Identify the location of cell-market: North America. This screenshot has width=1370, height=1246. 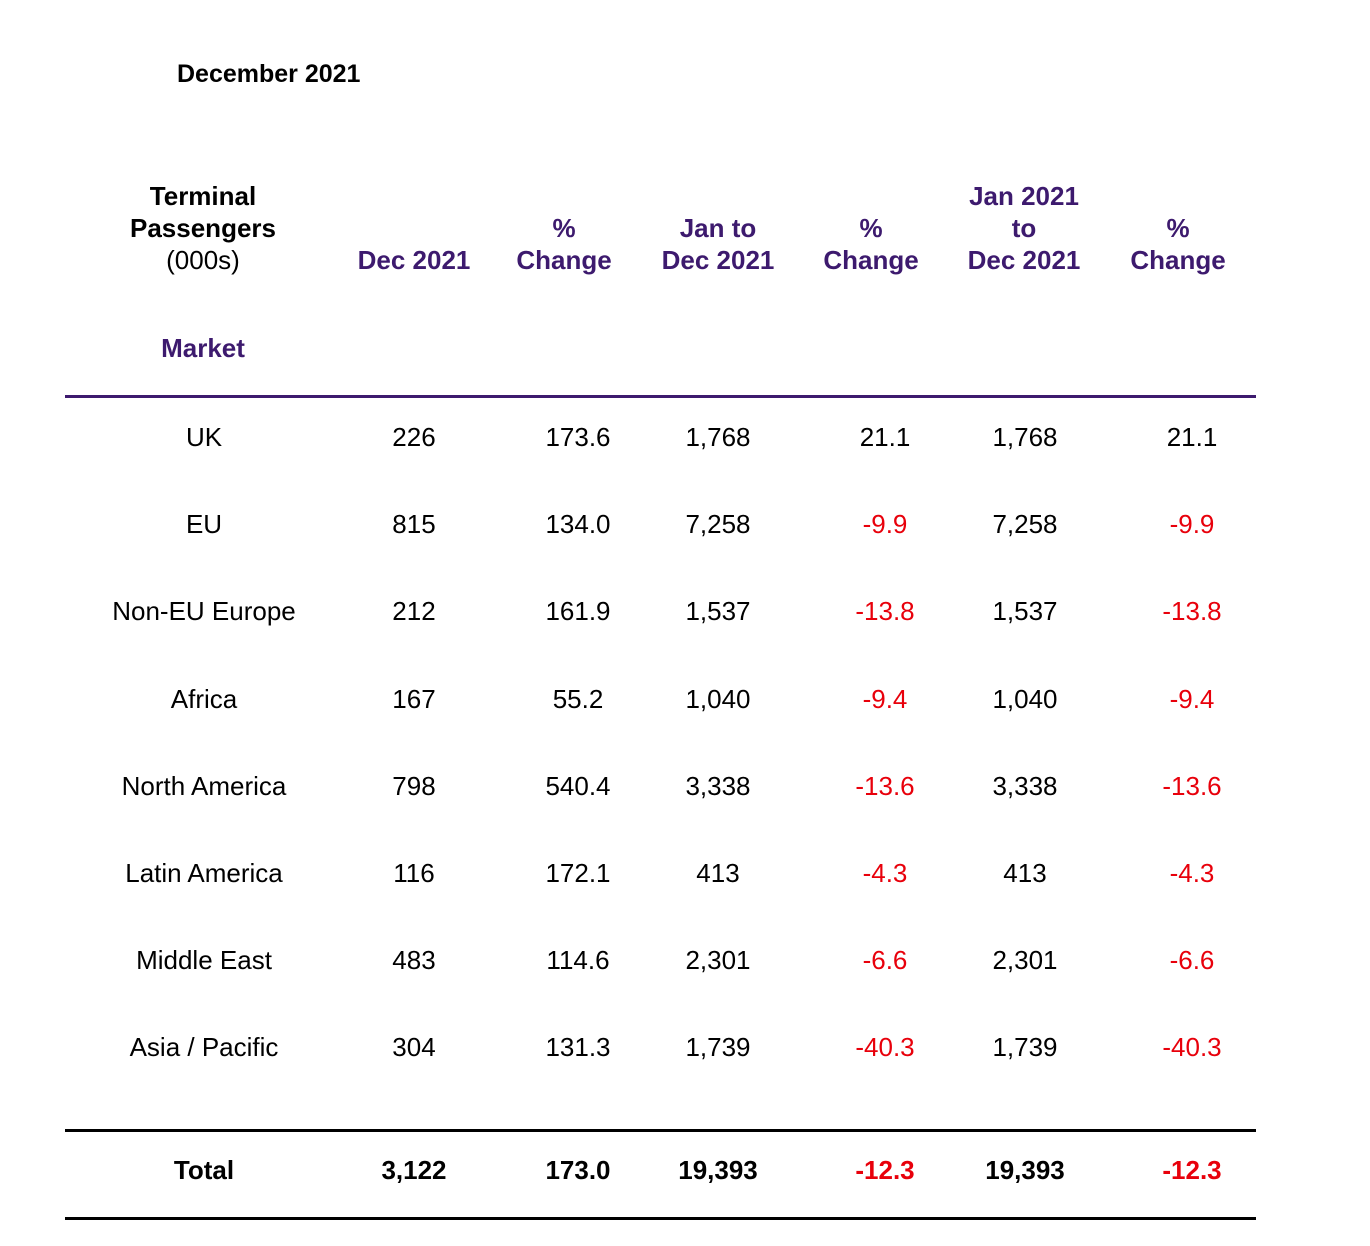
(204, 785).